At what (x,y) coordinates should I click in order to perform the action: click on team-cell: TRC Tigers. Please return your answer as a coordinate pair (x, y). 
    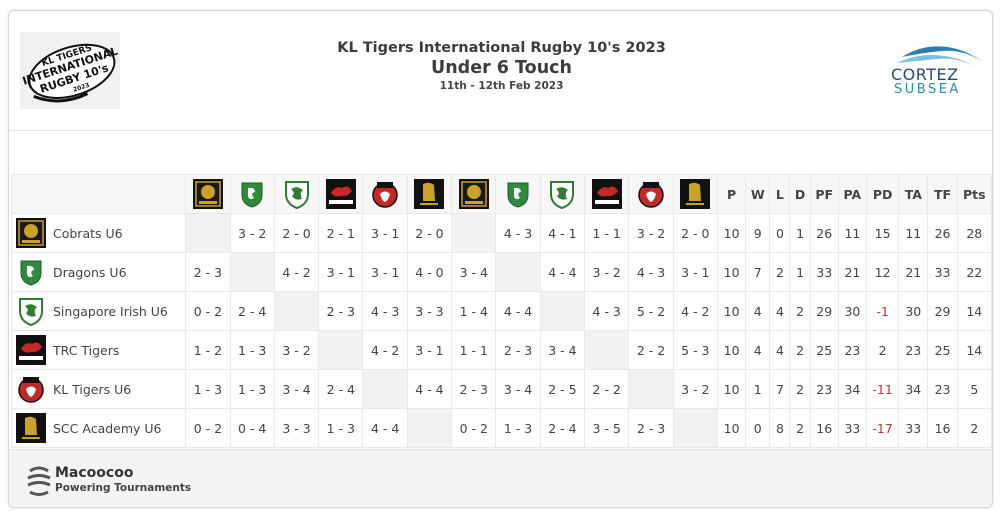
    Looking at the image, I should click on (98, 350).